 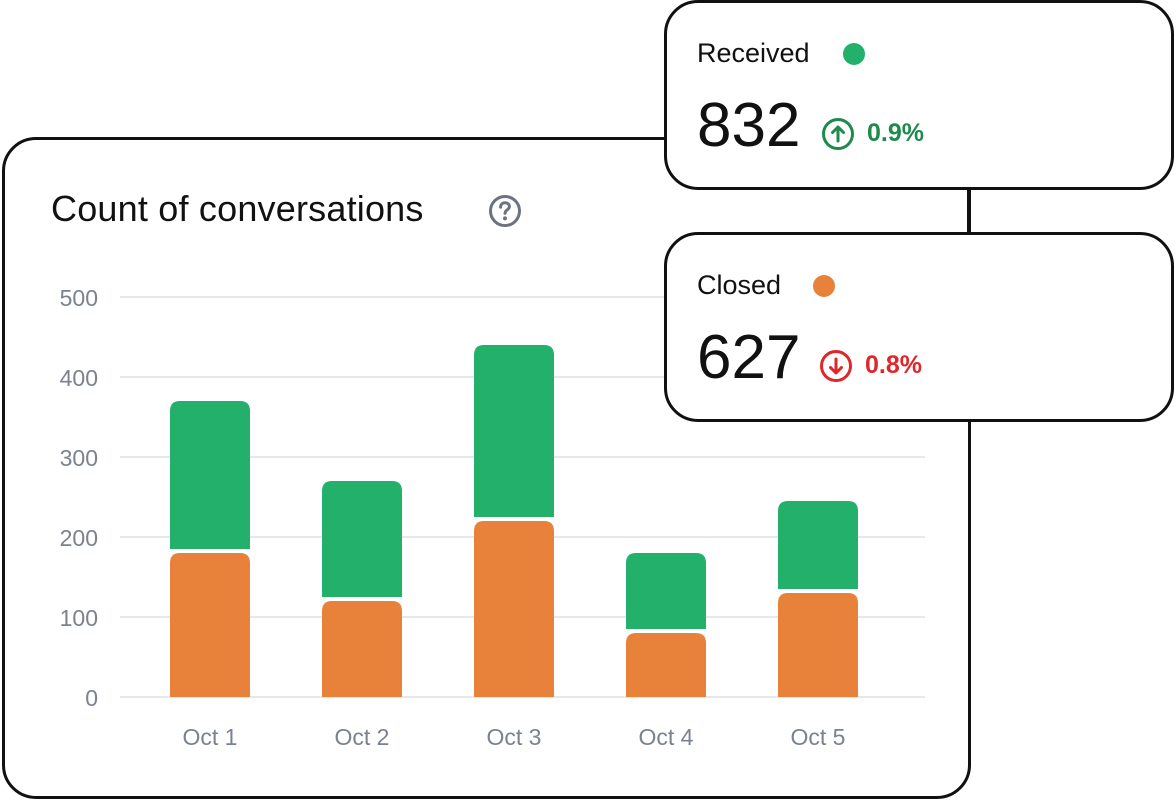 I want to click on received-stat-card: Received 832 0.9%, so click(x=919, y=95).